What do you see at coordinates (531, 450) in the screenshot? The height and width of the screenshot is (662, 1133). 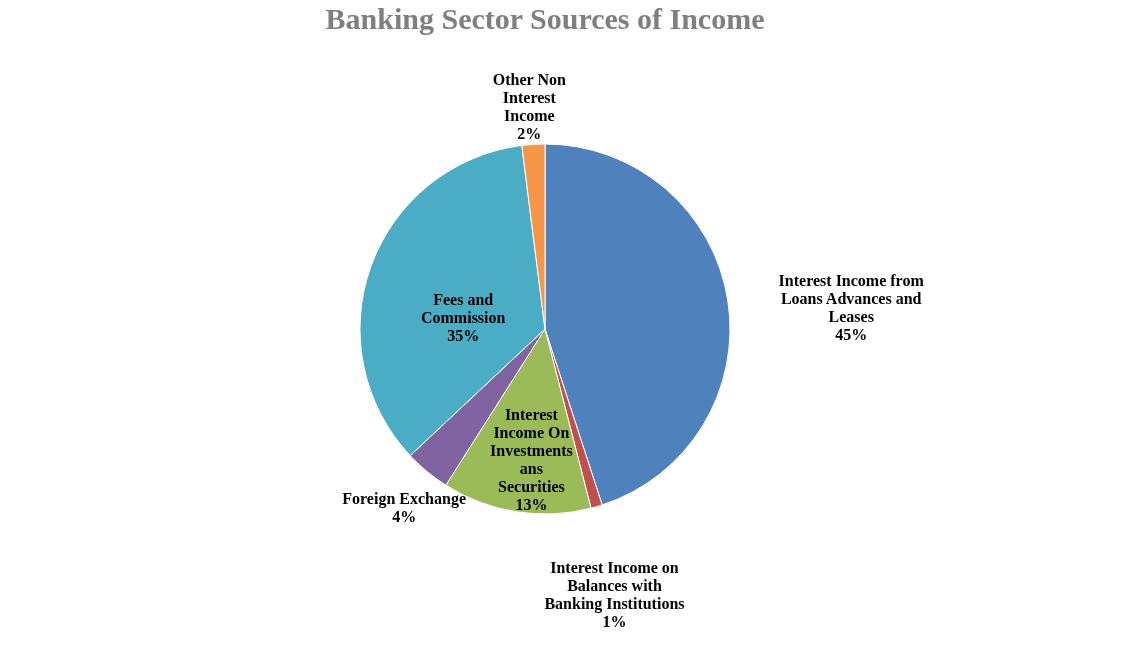 I see `slice-label: Interest Income On Investments ans Securities` at bounding box center [531, 450].